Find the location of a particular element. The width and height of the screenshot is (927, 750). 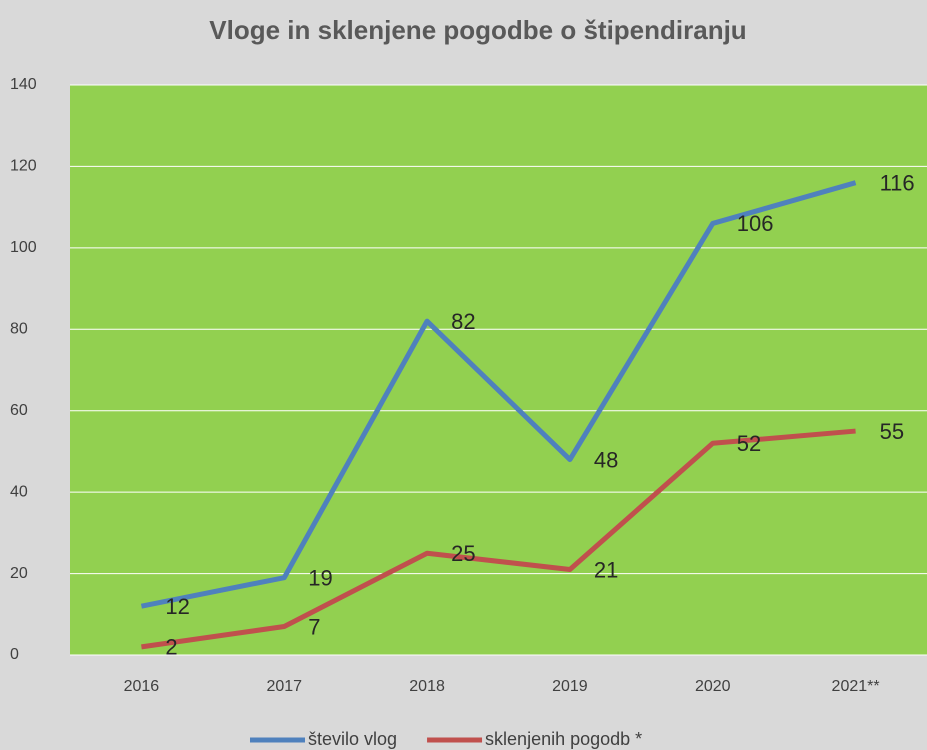

y-tick-label: 40 is located at coordinates (19, 491).